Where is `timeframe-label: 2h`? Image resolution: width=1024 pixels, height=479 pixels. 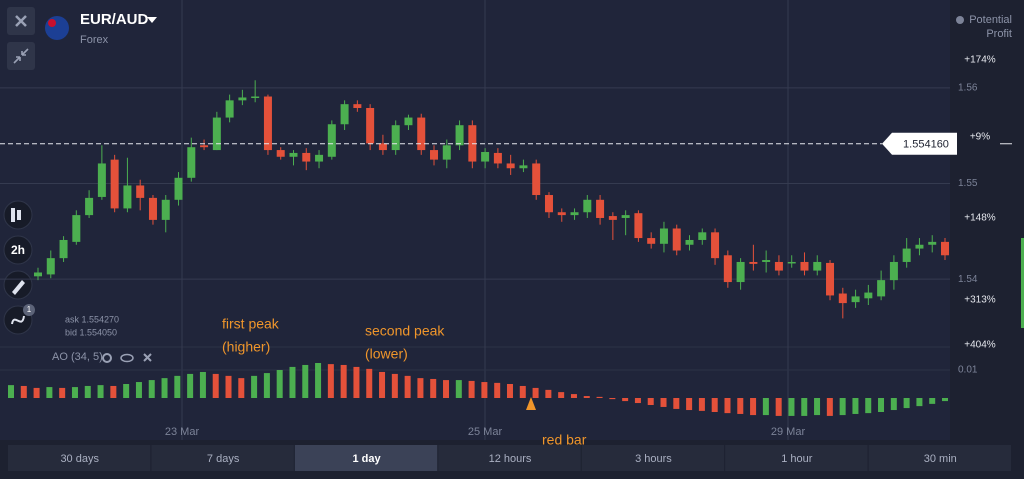
timeframe-label: 2h is located at coordinates (18, 250).